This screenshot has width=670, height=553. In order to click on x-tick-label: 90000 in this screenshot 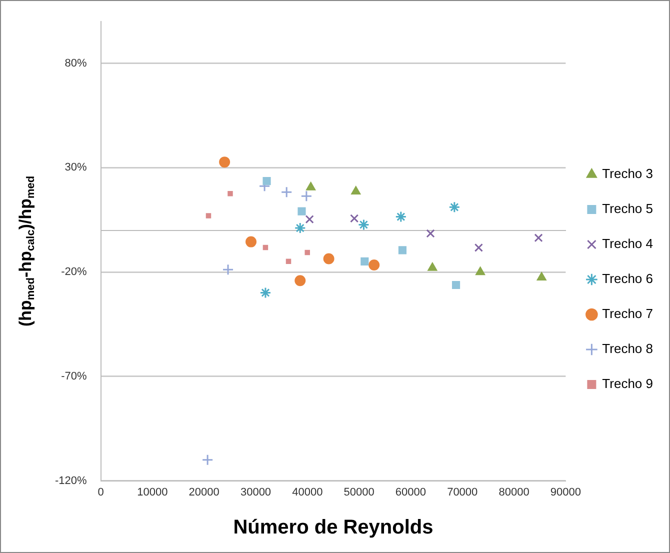, I will do `click(565, 492)`.